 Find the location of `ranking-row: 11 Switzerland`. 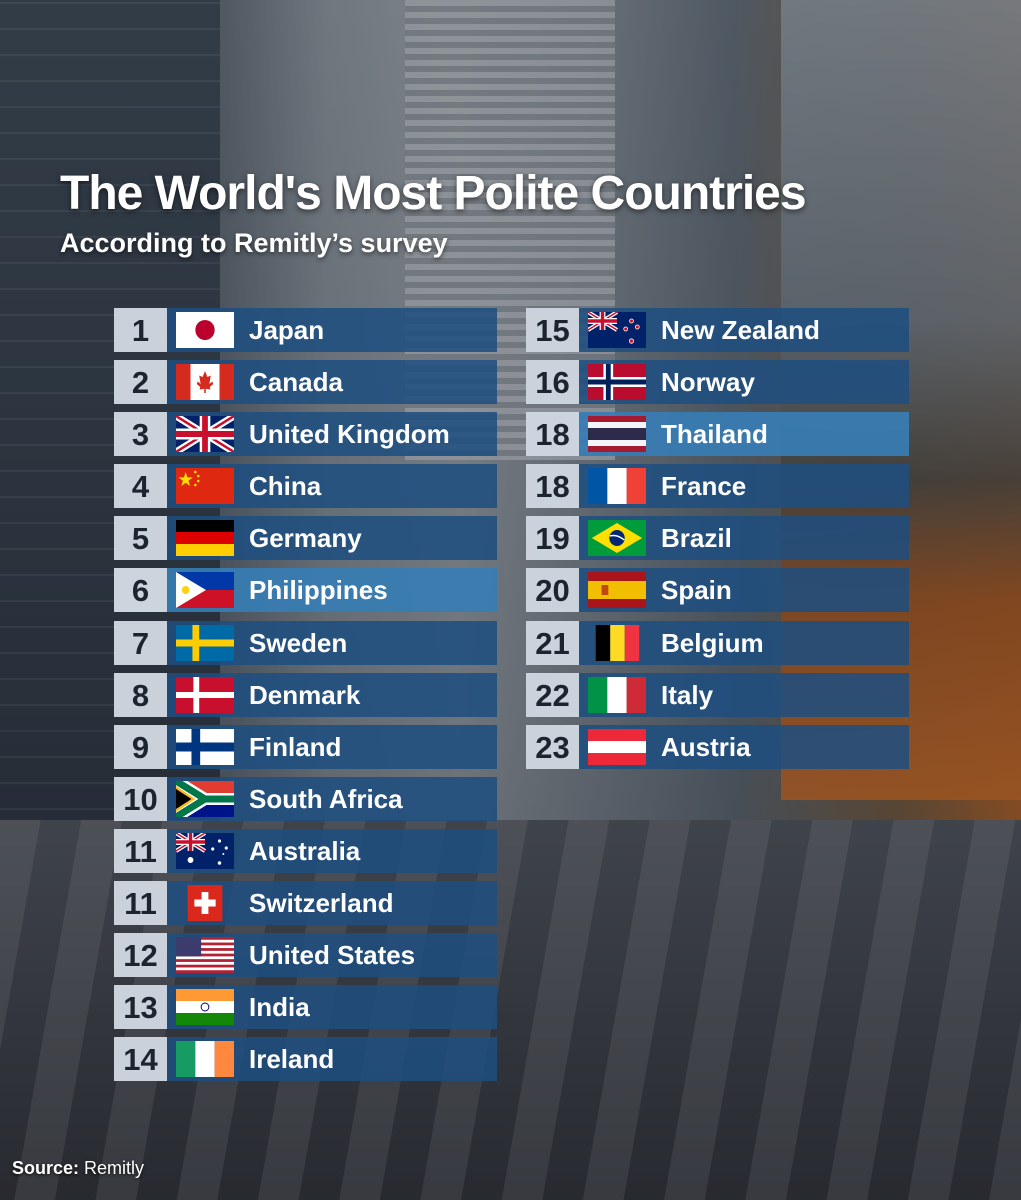

ranking-row: 11 Switzerland is located at coordinates (305, 903).